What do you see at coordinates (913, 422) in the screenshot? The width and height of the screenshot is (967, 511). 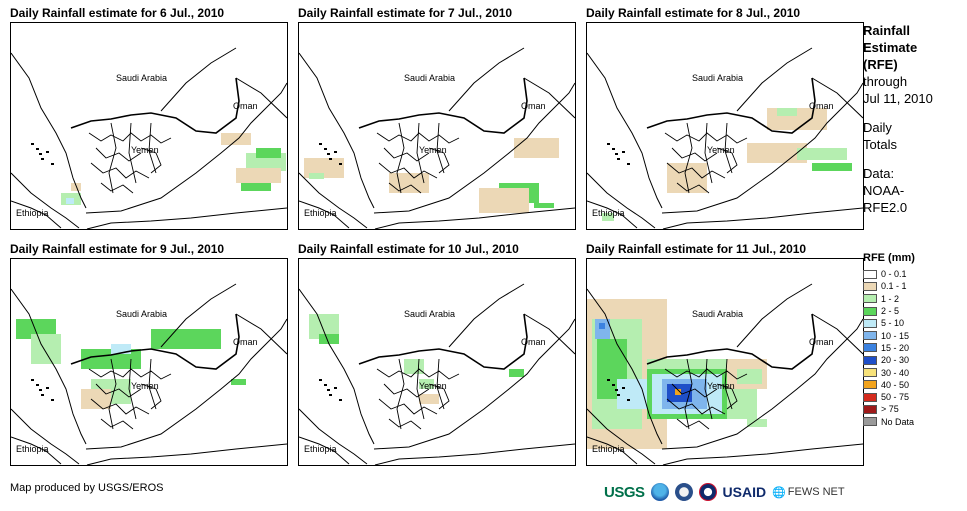 I see `legend-item: No Data` at bounding box center [913, 422].